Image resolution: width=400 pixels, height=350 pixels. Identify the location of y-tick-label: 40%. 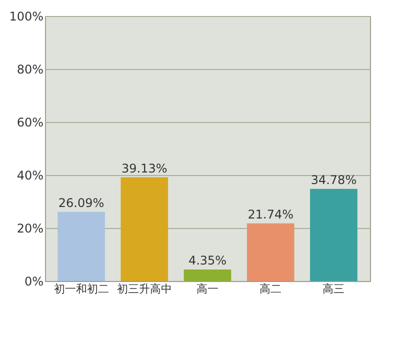
(30, 175).